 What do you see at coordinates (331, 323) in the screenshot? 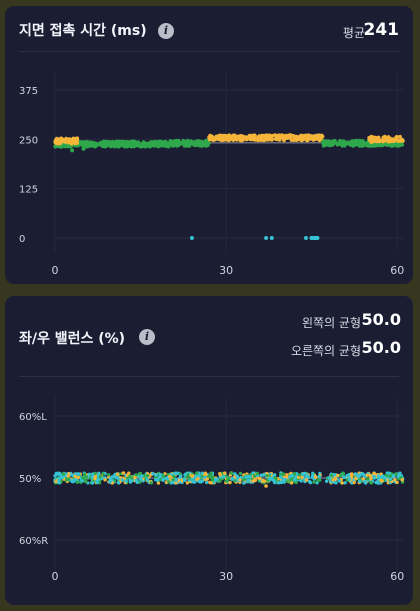
I see `left-balance-label: 왼쪽의 균형` at bounding box center [331, 323].